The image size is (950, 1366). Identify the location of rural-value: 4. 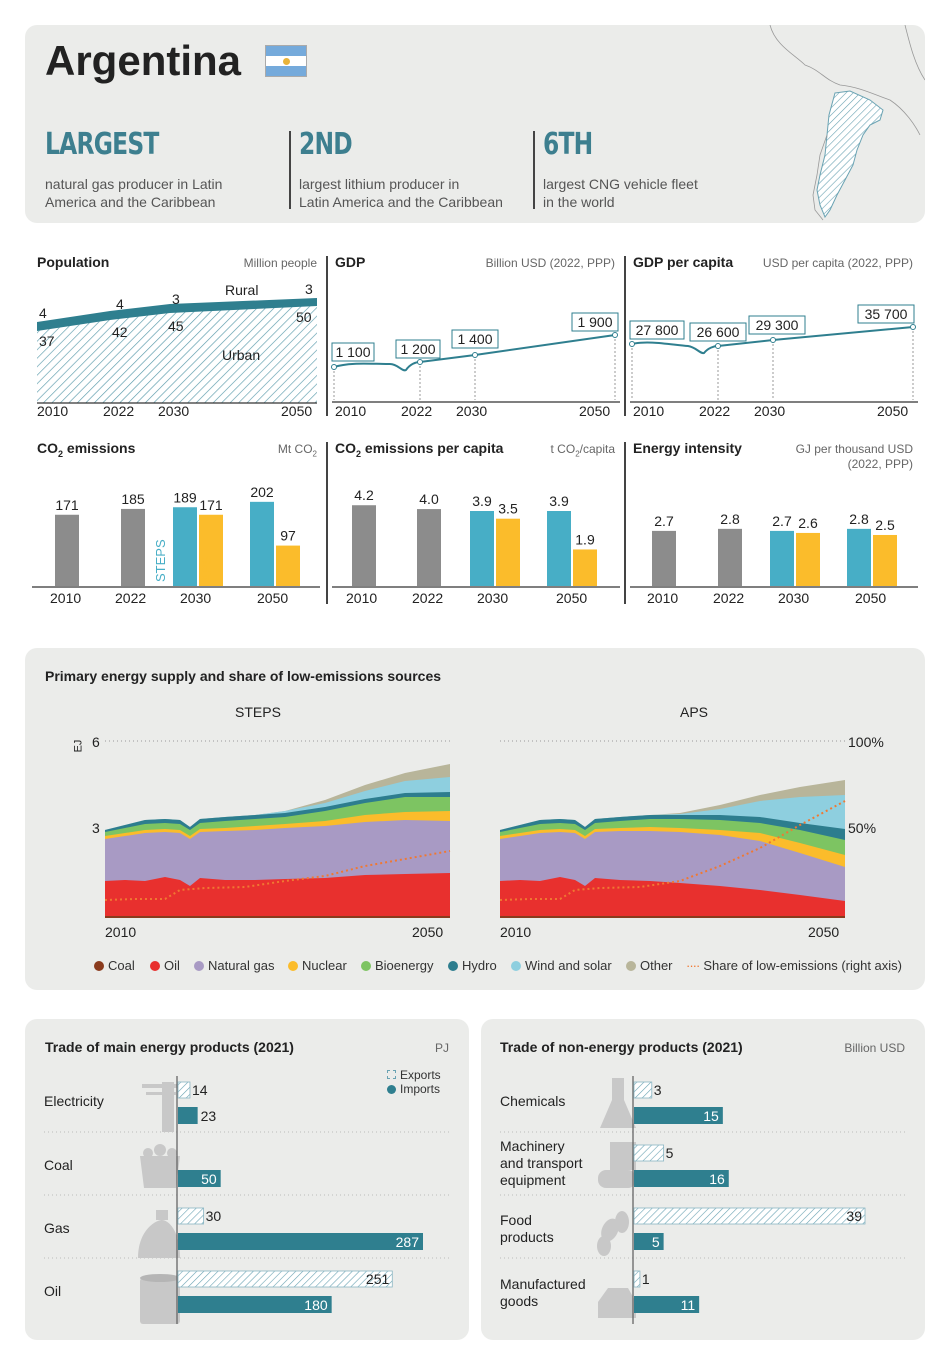
(43, 313).